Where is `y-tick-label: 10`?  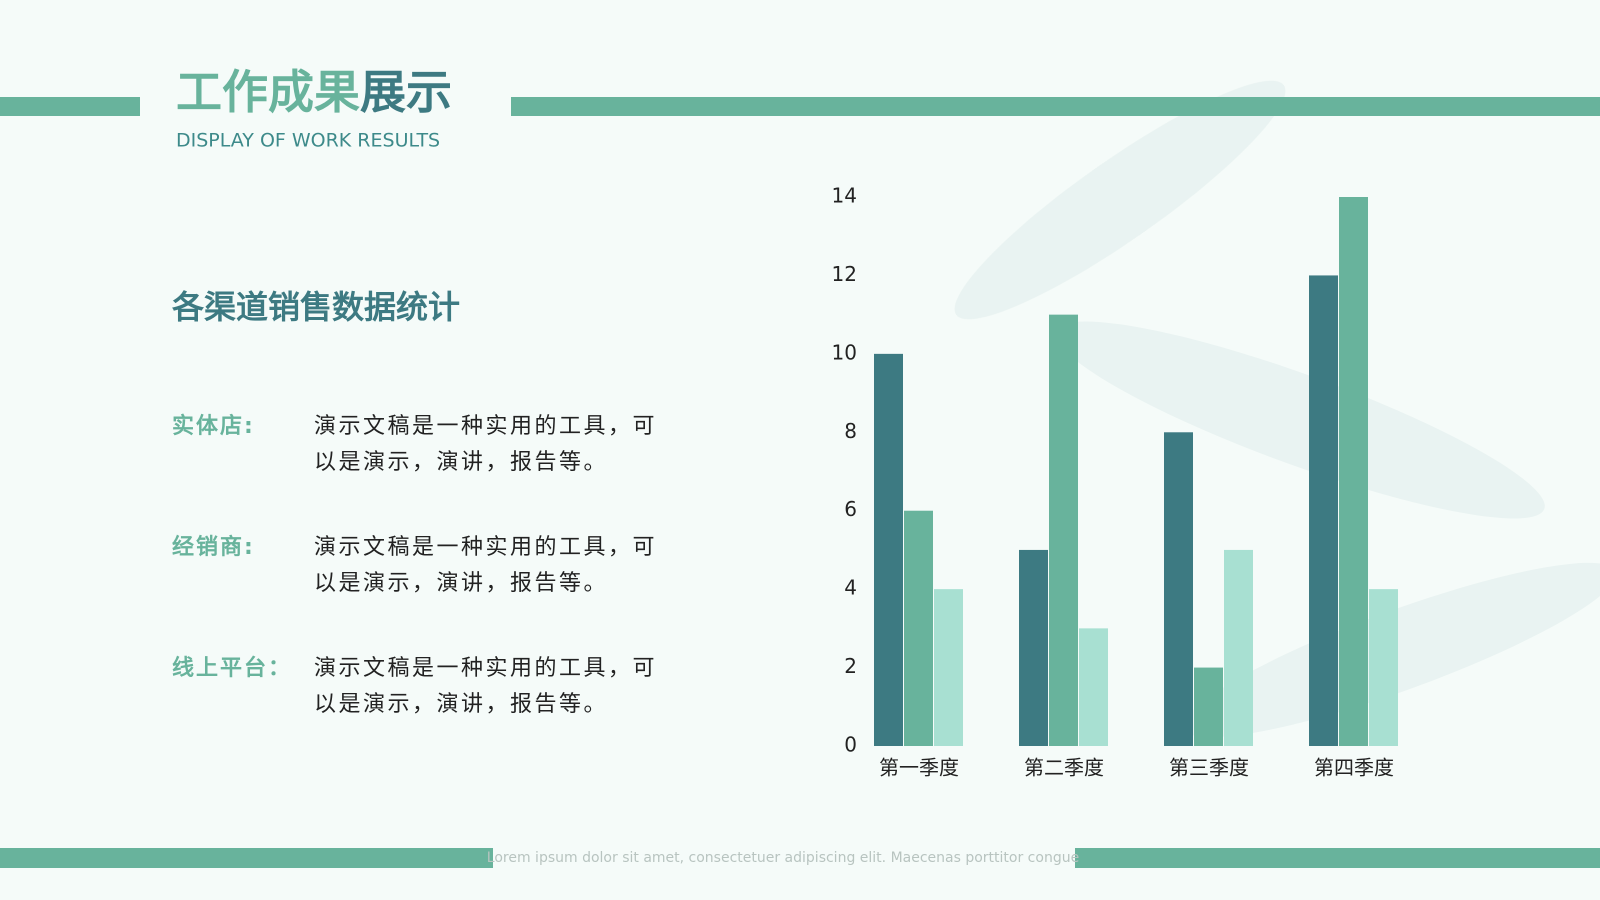 y-tick-label: 10 is located at coordinates (844, 352).